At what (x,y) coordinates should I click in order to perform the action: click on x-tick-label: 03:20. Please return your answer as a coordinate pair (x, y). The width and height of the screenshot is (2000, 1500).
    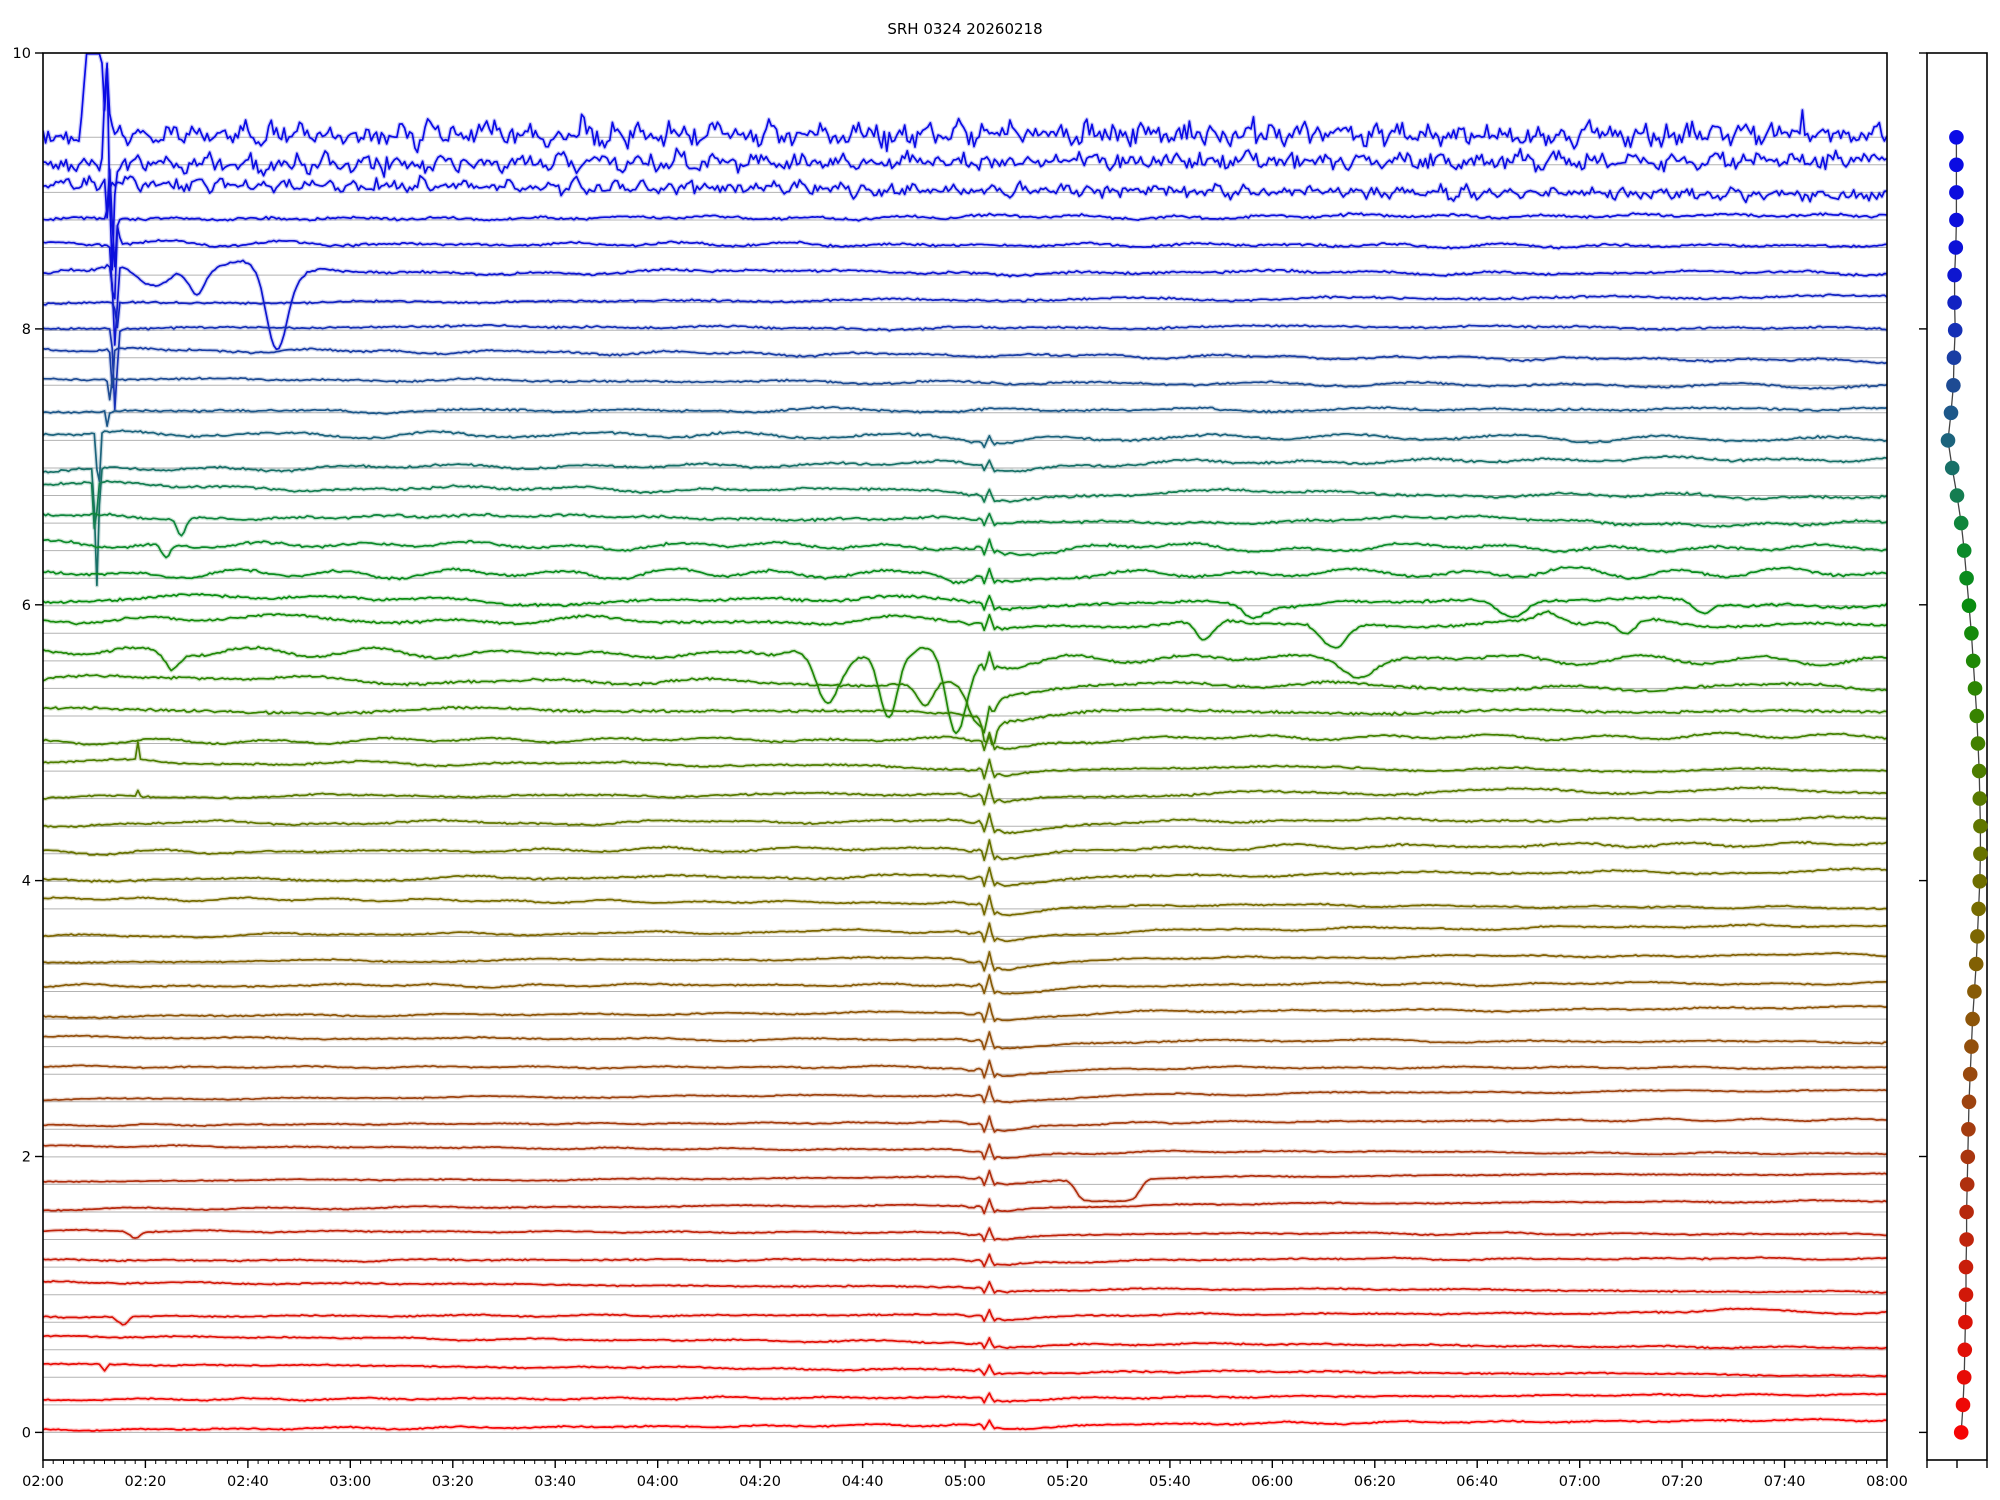
    Looking at the image, I should click on (453, 1482).